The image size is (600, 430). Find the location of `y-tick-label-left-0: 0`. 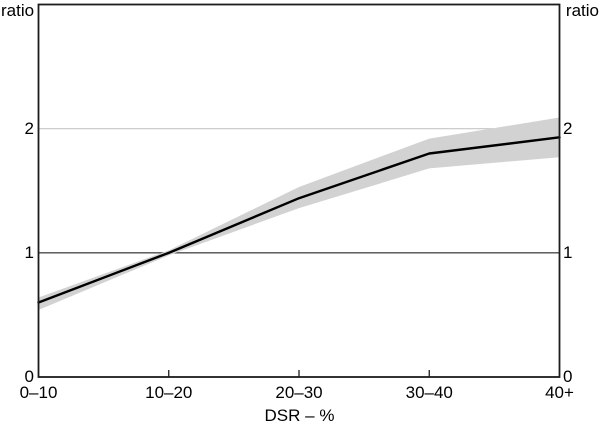

y-tick-label-left-0: 0 is located at coordinates (29, 376).